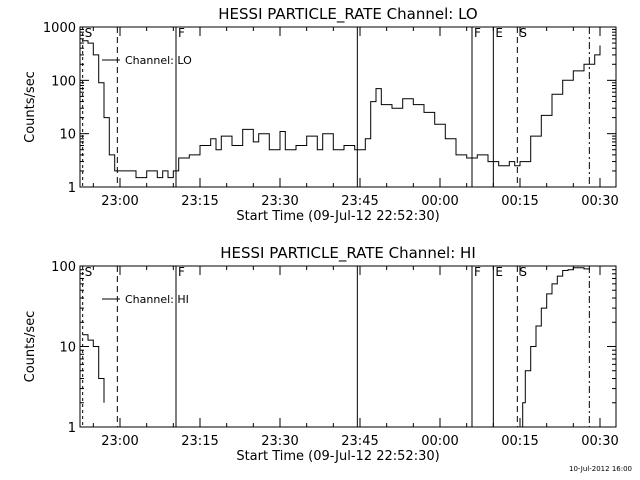 The height and width of the screenshot is (480, 640). What do you see at coordinates (348, 253) in the screenshot?
I see `chart-title: HESSI PARTICLE_RATE Channel: HI` at bounding box center [348, 253].